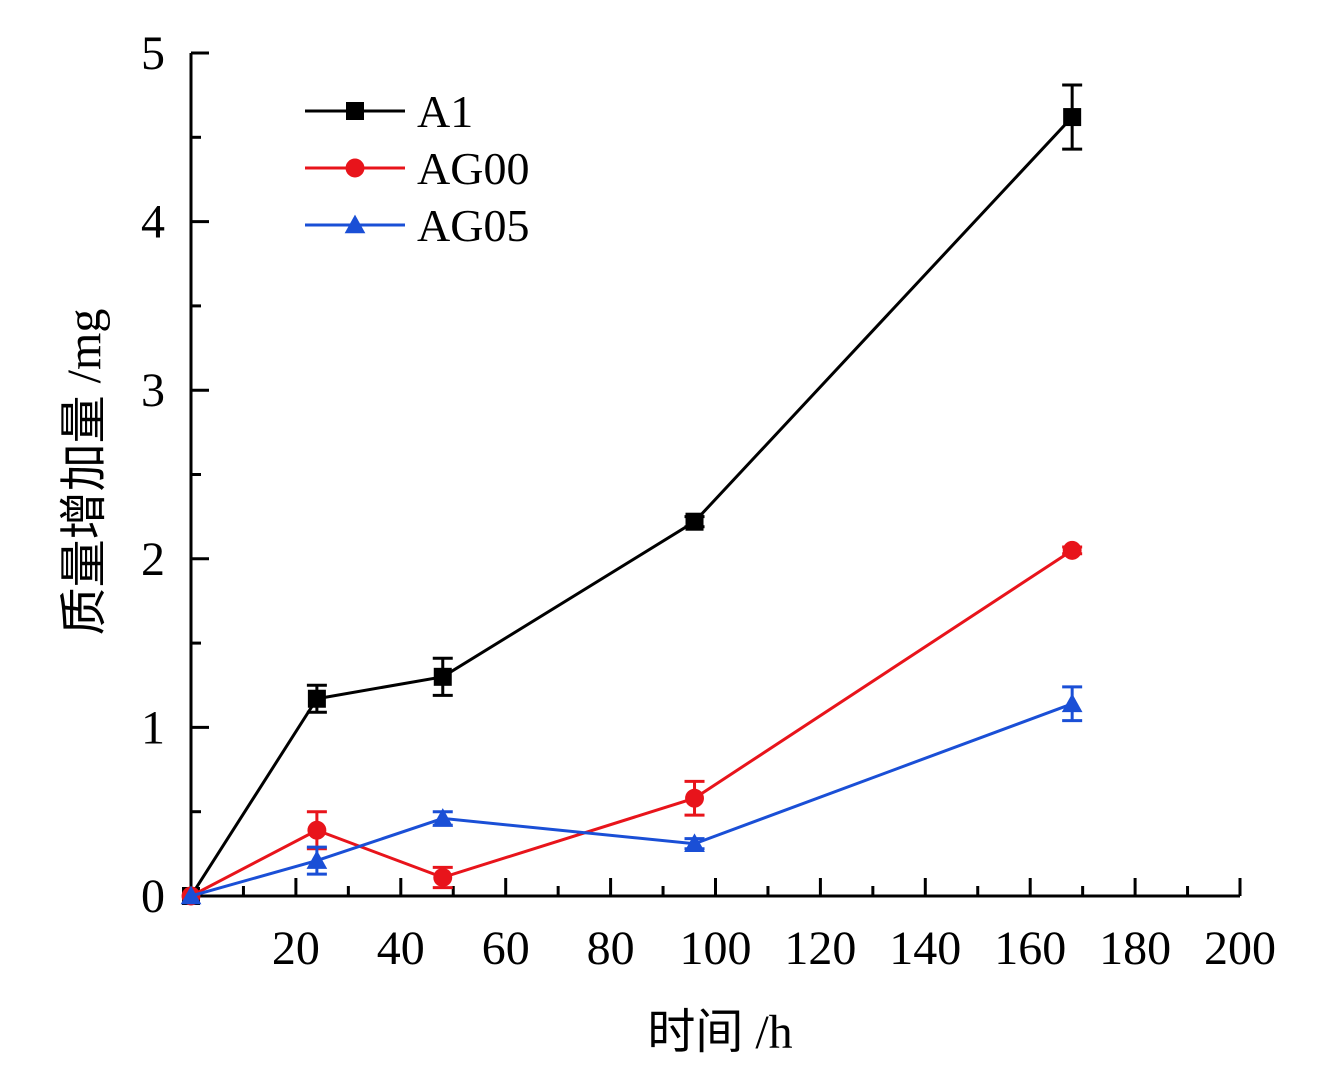 The image size is (1317, 1078). Describe the element at coordinates (401, 948) in the screenshot. I see `x-tick-label: 40` at that location.